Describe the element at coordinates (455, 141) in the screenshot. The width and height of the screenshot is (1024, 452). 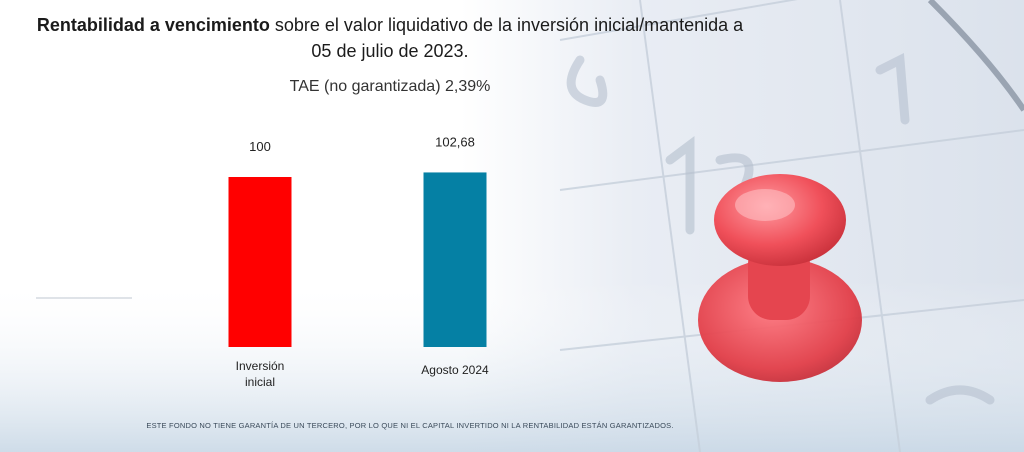
I see `data-label-1: 102,68` at that location.